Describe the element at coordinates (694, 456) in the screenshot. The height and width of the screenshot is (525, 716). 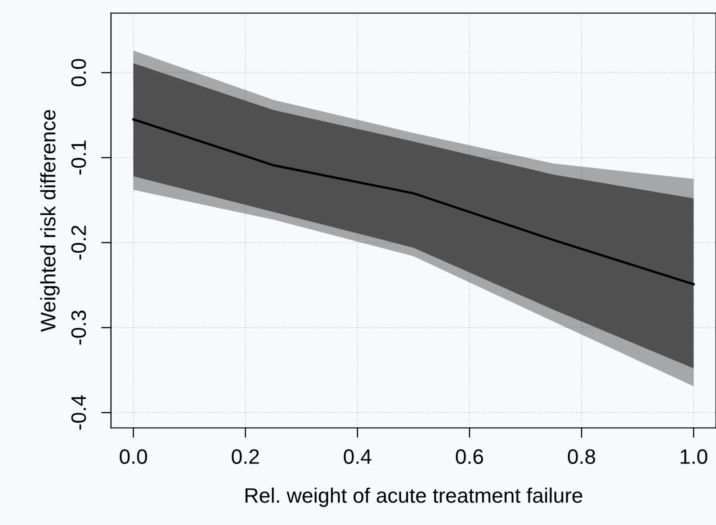
I see `x-tick-label: 1.0` at that location.